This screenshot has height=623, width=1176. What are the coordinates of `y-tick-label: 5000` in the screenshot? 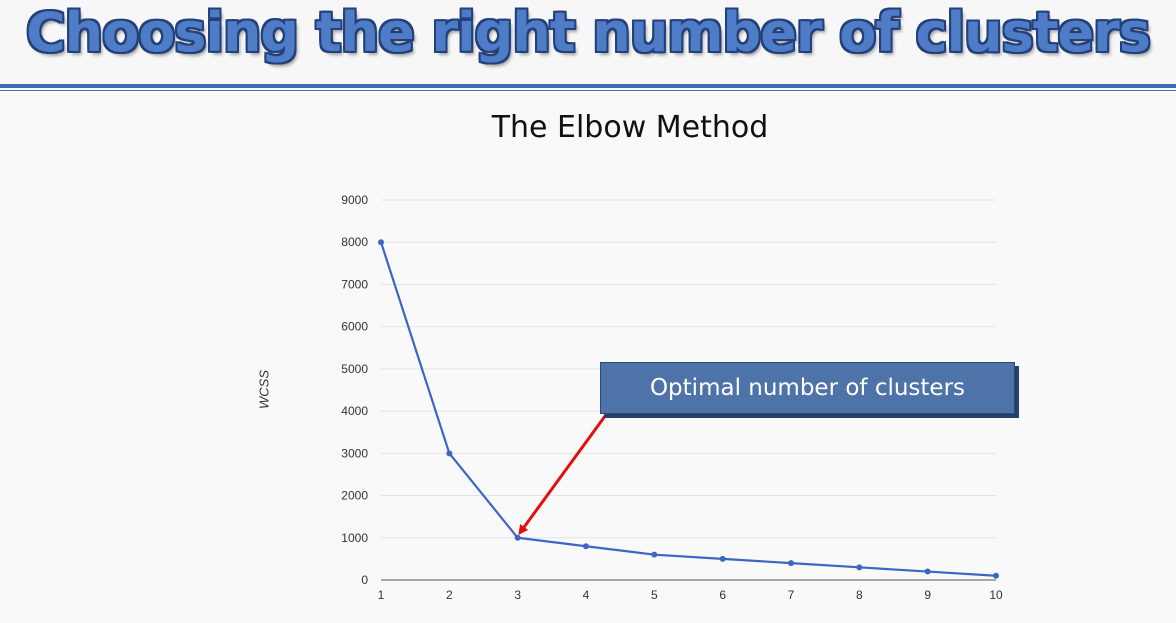 It's located at (354, 369).